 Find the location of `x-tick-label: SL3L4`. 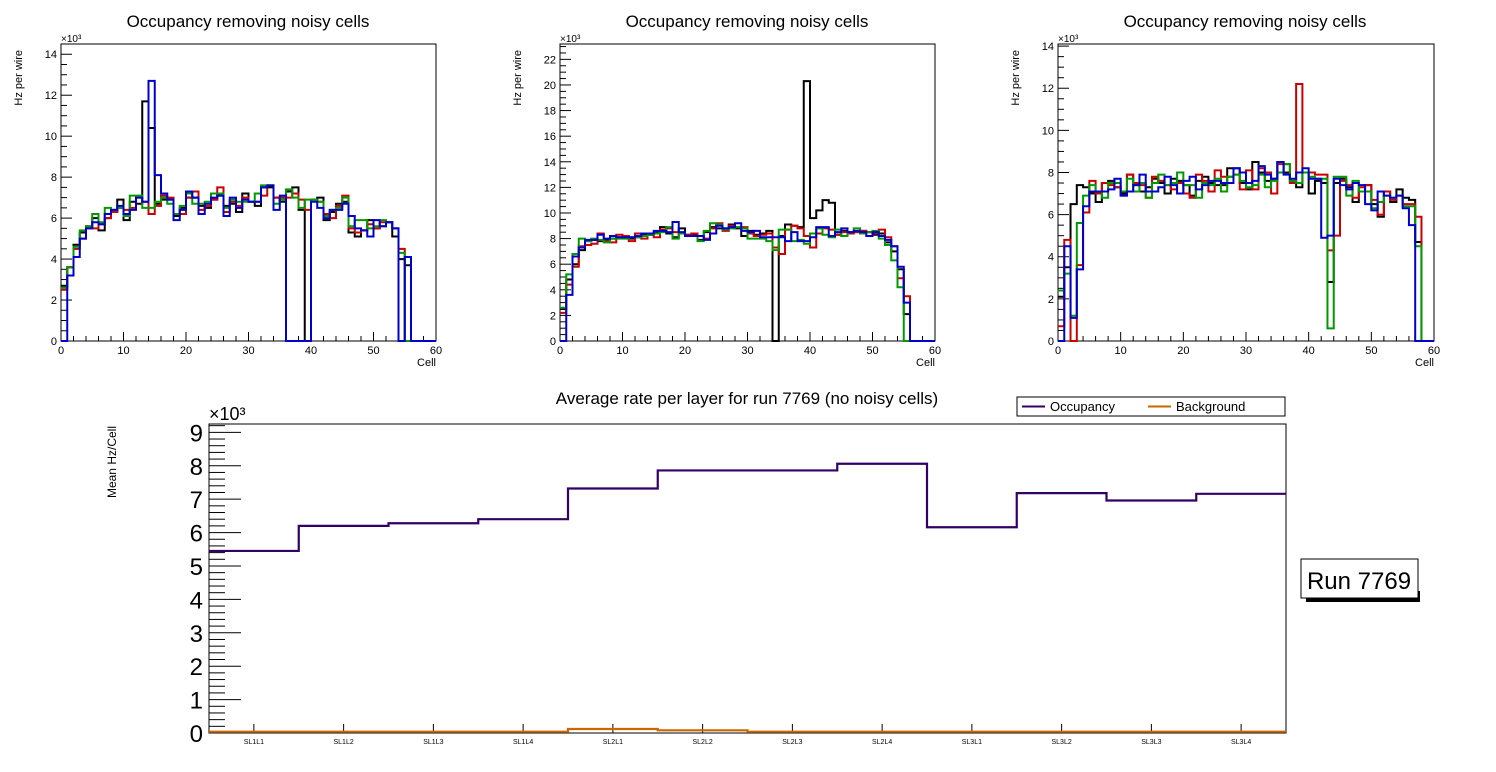

x-tick-label: SL3L4 is located at coordinates (1241, 742).